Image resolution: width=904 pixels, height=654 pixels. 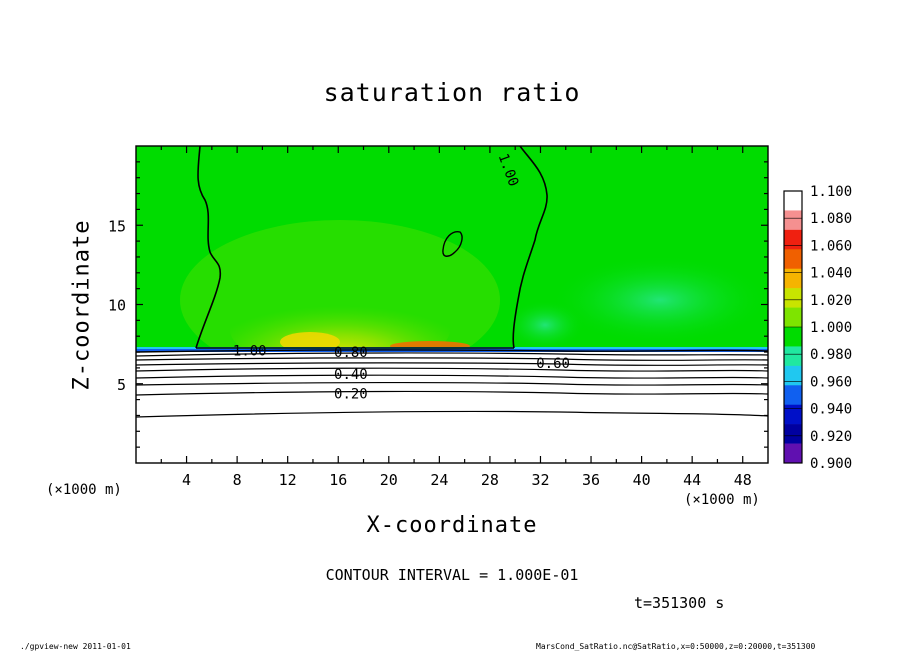 I want to click on colorbar-label: 0.920, so click(x=831, y=437).